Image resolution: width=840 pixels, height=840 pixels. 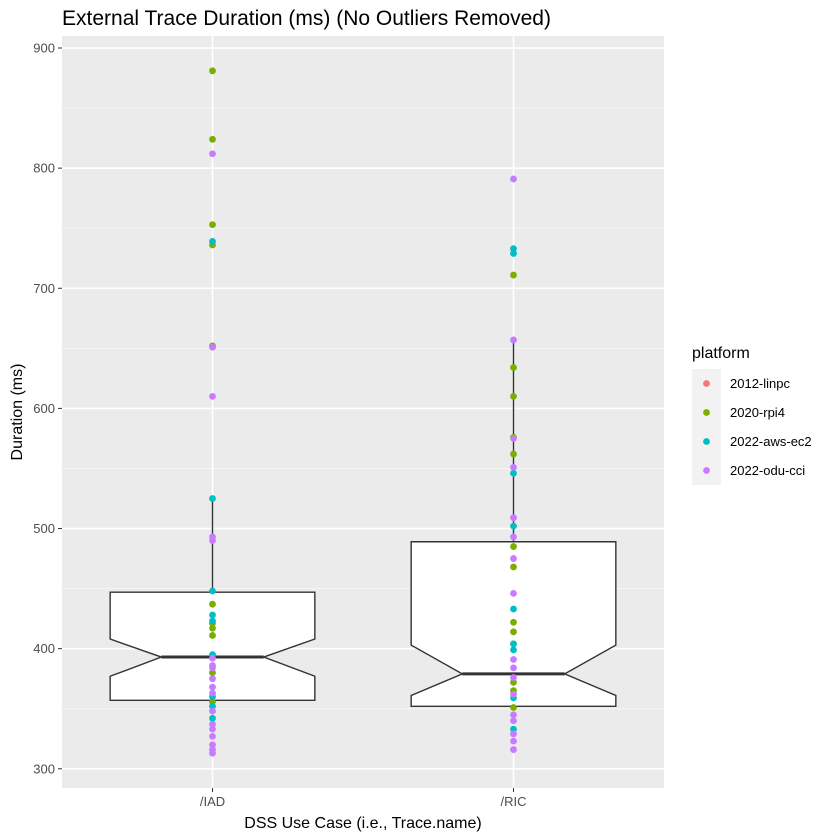 I want to click on x-tick-label: /IAD, so click(x=212, y=801).